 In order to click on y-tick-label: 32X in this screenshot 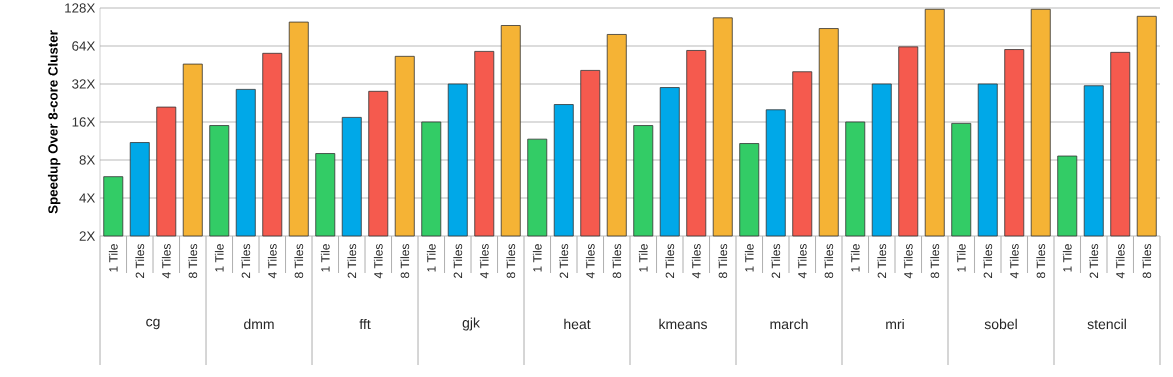, I will do `click(84, 84)`.